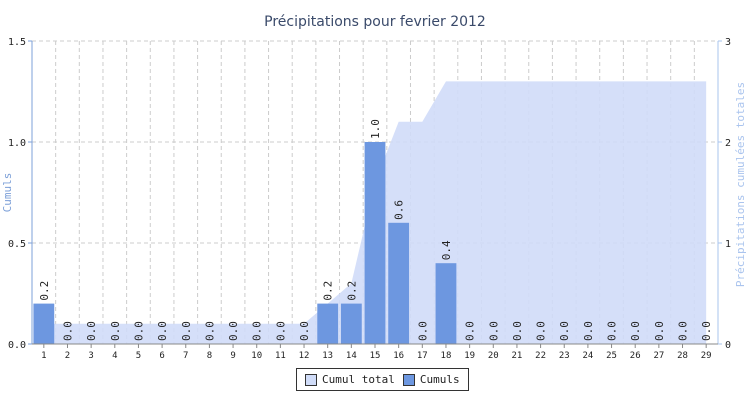 The width and height of the screenshot is (750, 400). I want to click on y-tick-label-right: 1, so click(728, 244).